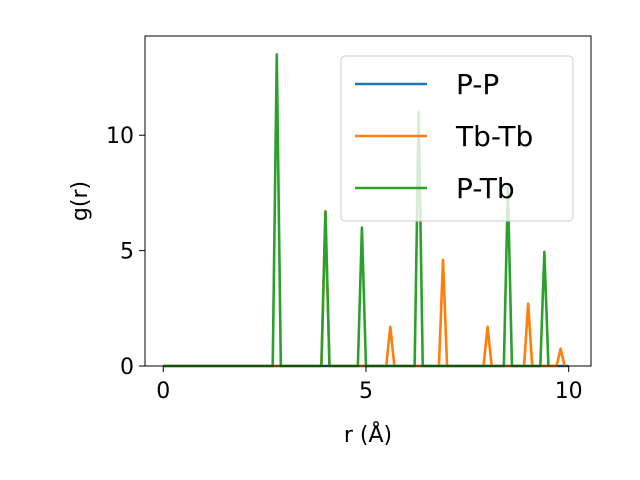 Image resolution: width=640 pixels, height=480 pixels. Describe the element at coordinates (127, 367) in the screenshot. I see `y-tick-label: 0` at that location.